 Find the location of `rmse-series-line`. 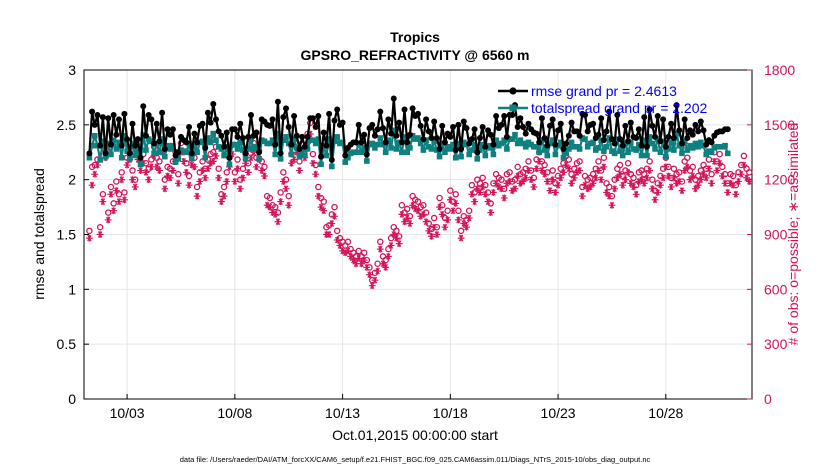

rmse-series-line is located at coordinates (408, 129).